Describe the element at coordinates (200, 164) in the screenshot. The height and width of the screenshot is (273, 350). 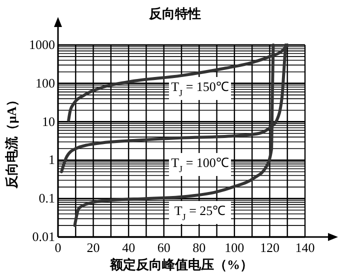
I see `annotation: T$_{J}$ = 100℃` at that location.